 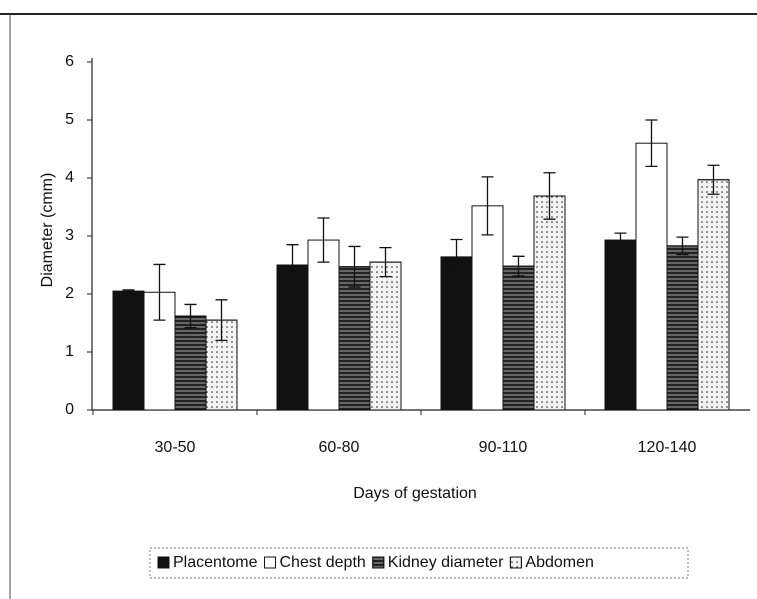 I want to click on x-axis-label: Days of gestation, so click(x=415, y=493).